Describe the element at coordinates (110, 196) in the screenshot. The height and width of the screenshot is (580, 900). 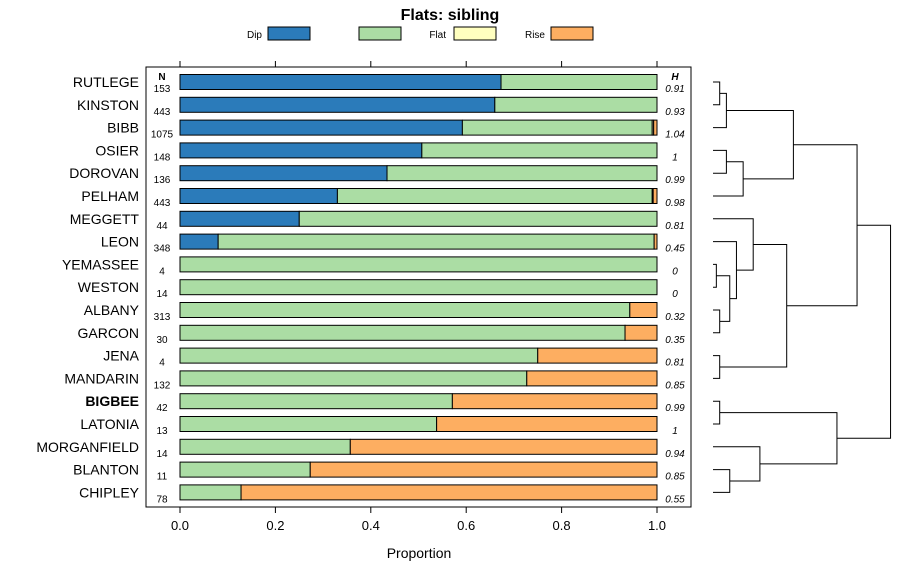
I see `row-label: PELHAM` at that location.